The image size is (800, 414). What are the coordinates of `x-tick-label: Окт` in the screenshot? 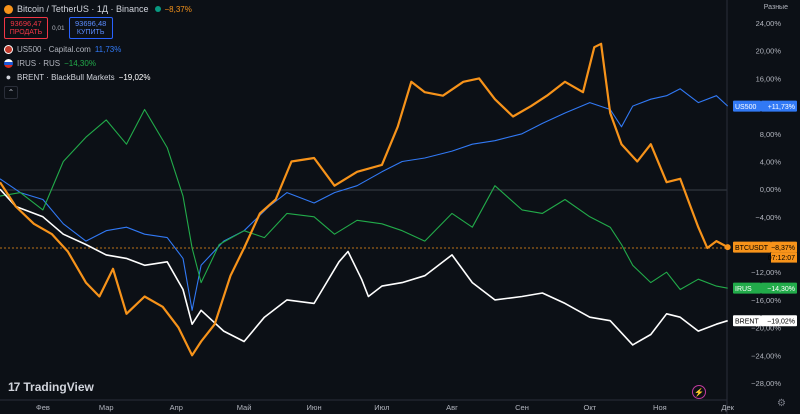 It's located at (589, 407).